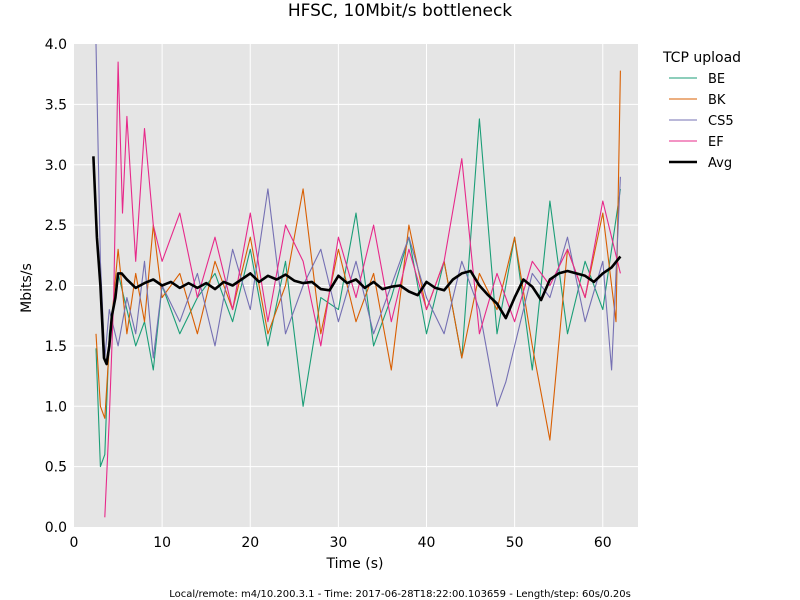 Image resolution: width=800 pixels, height=600 pixels. I want to click on legend-label: BE, so click(716, 79).